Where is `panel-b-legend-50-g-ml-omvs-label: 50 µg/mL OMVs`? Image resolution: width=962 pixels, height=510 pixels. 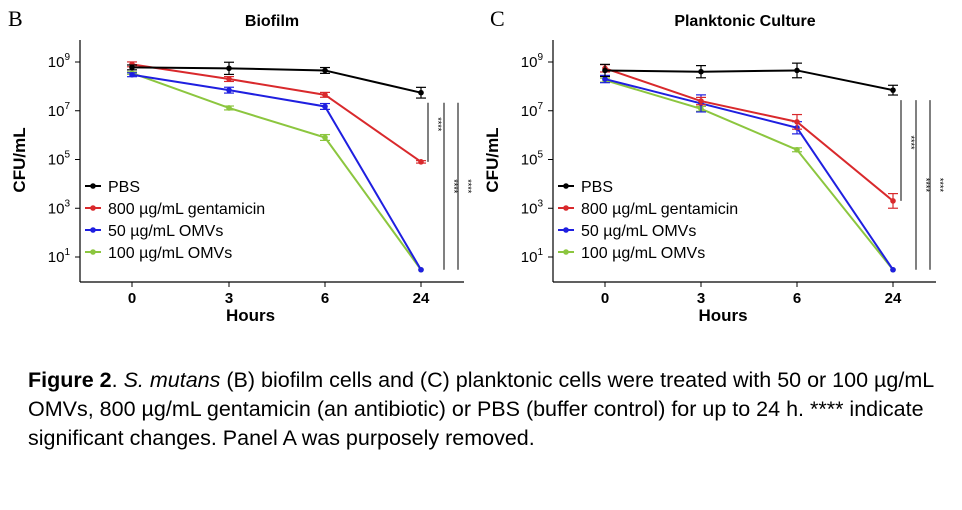
panel-b-legend-50-g-ml-omvs-label: 50 µg/mL OMVs is located at coordinates (165, 231).